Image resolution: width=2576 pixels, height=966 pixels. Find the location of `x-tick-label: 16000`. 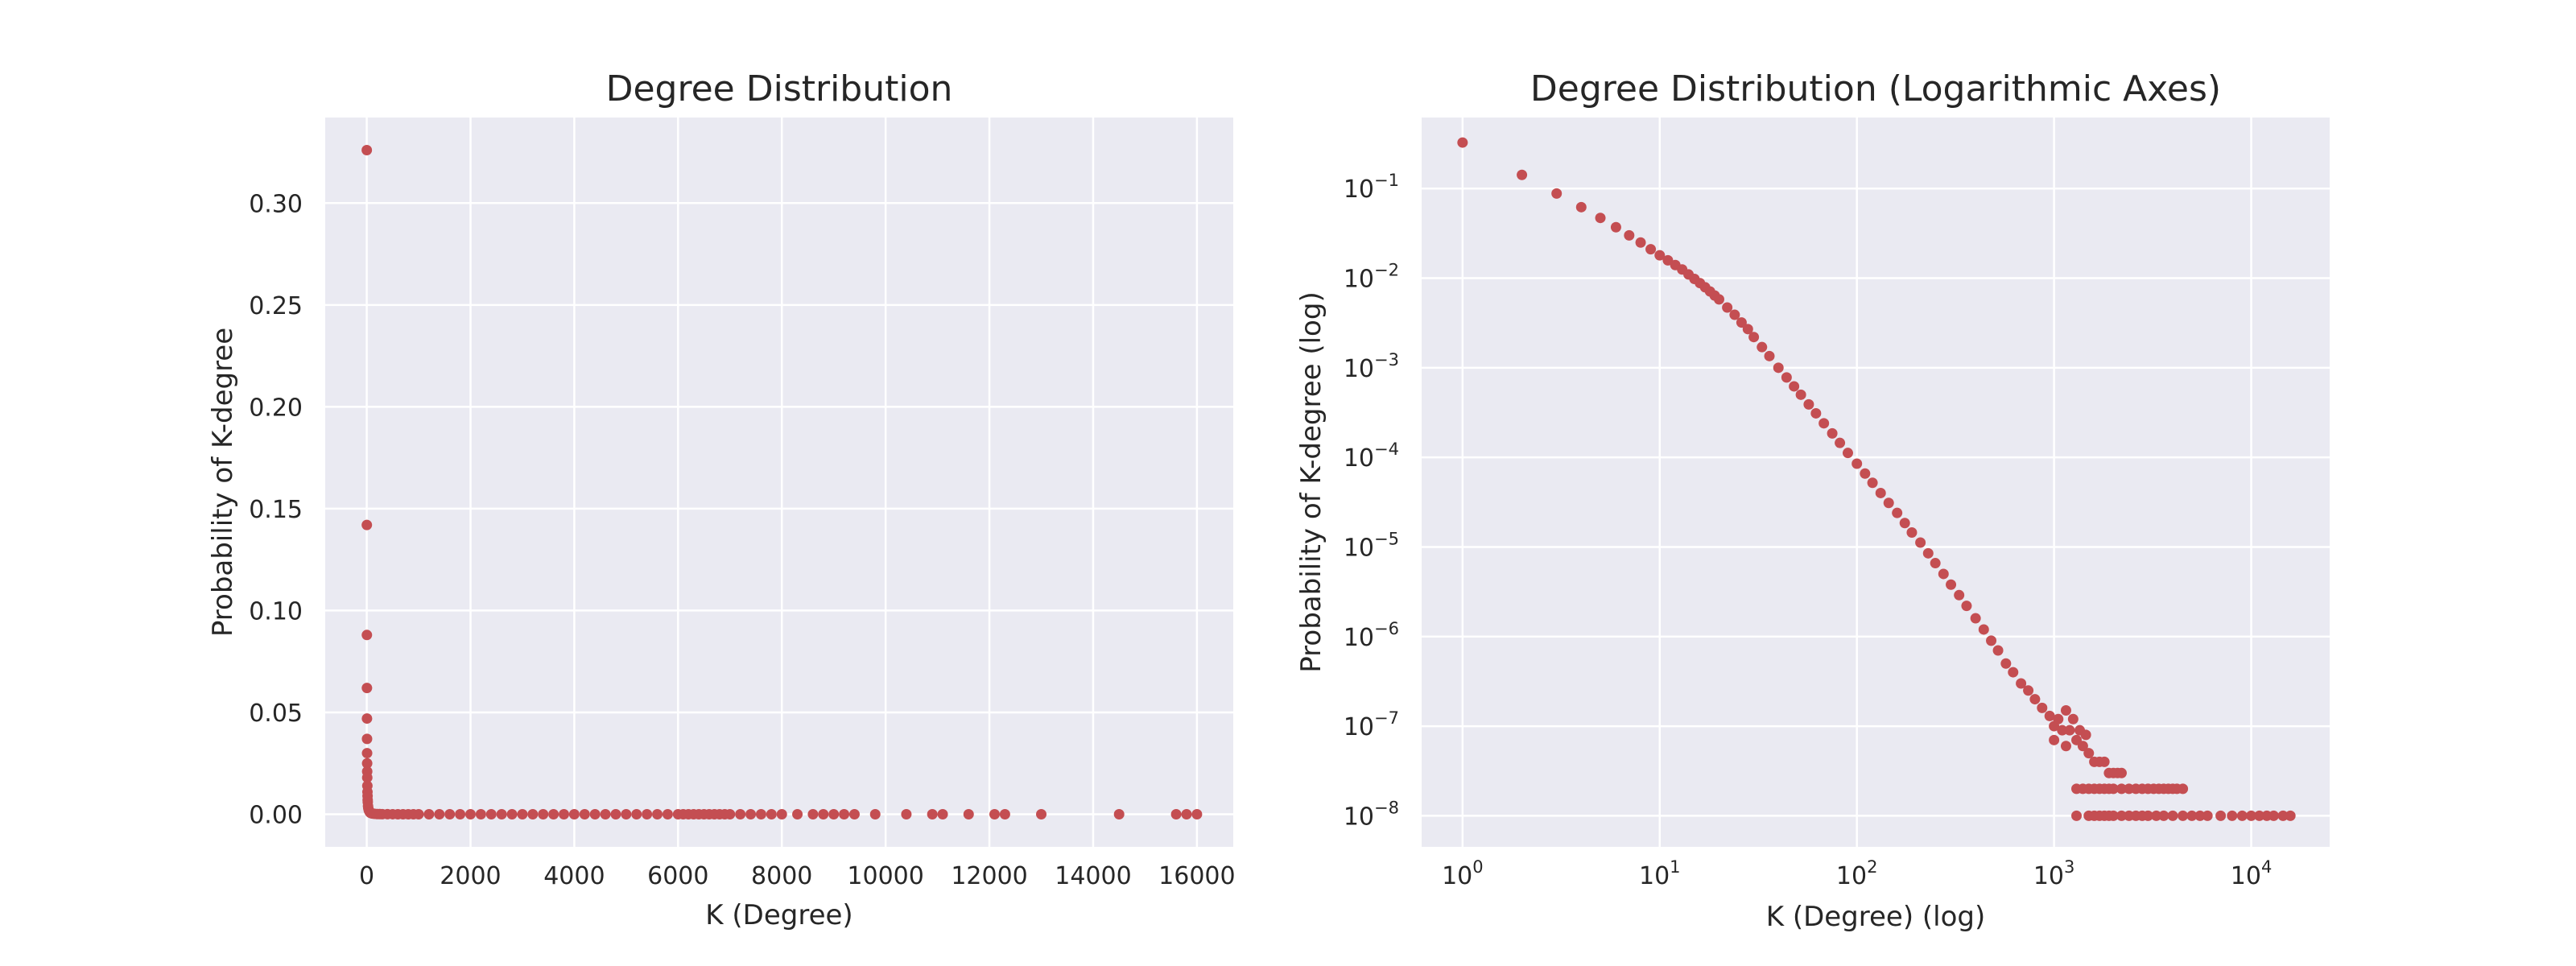

x-tick-label: 16000 is located at coordinates (1196, 876).